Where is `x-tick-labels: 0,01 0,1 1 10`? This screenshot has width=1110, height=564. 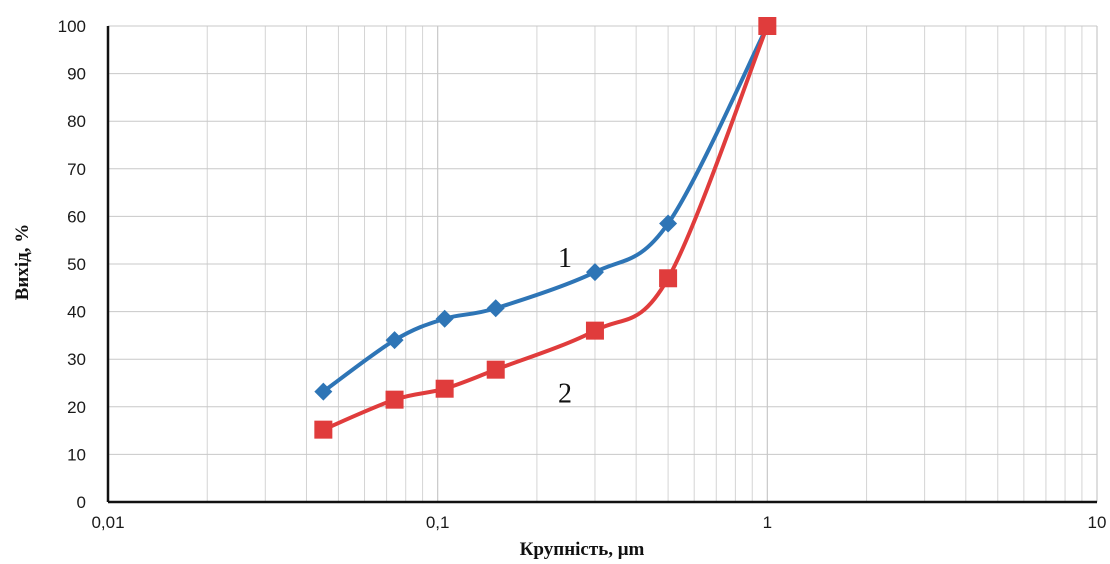 x-tick-labels: 0,01 0,1 1 10 is located at coordinates (598, 522).